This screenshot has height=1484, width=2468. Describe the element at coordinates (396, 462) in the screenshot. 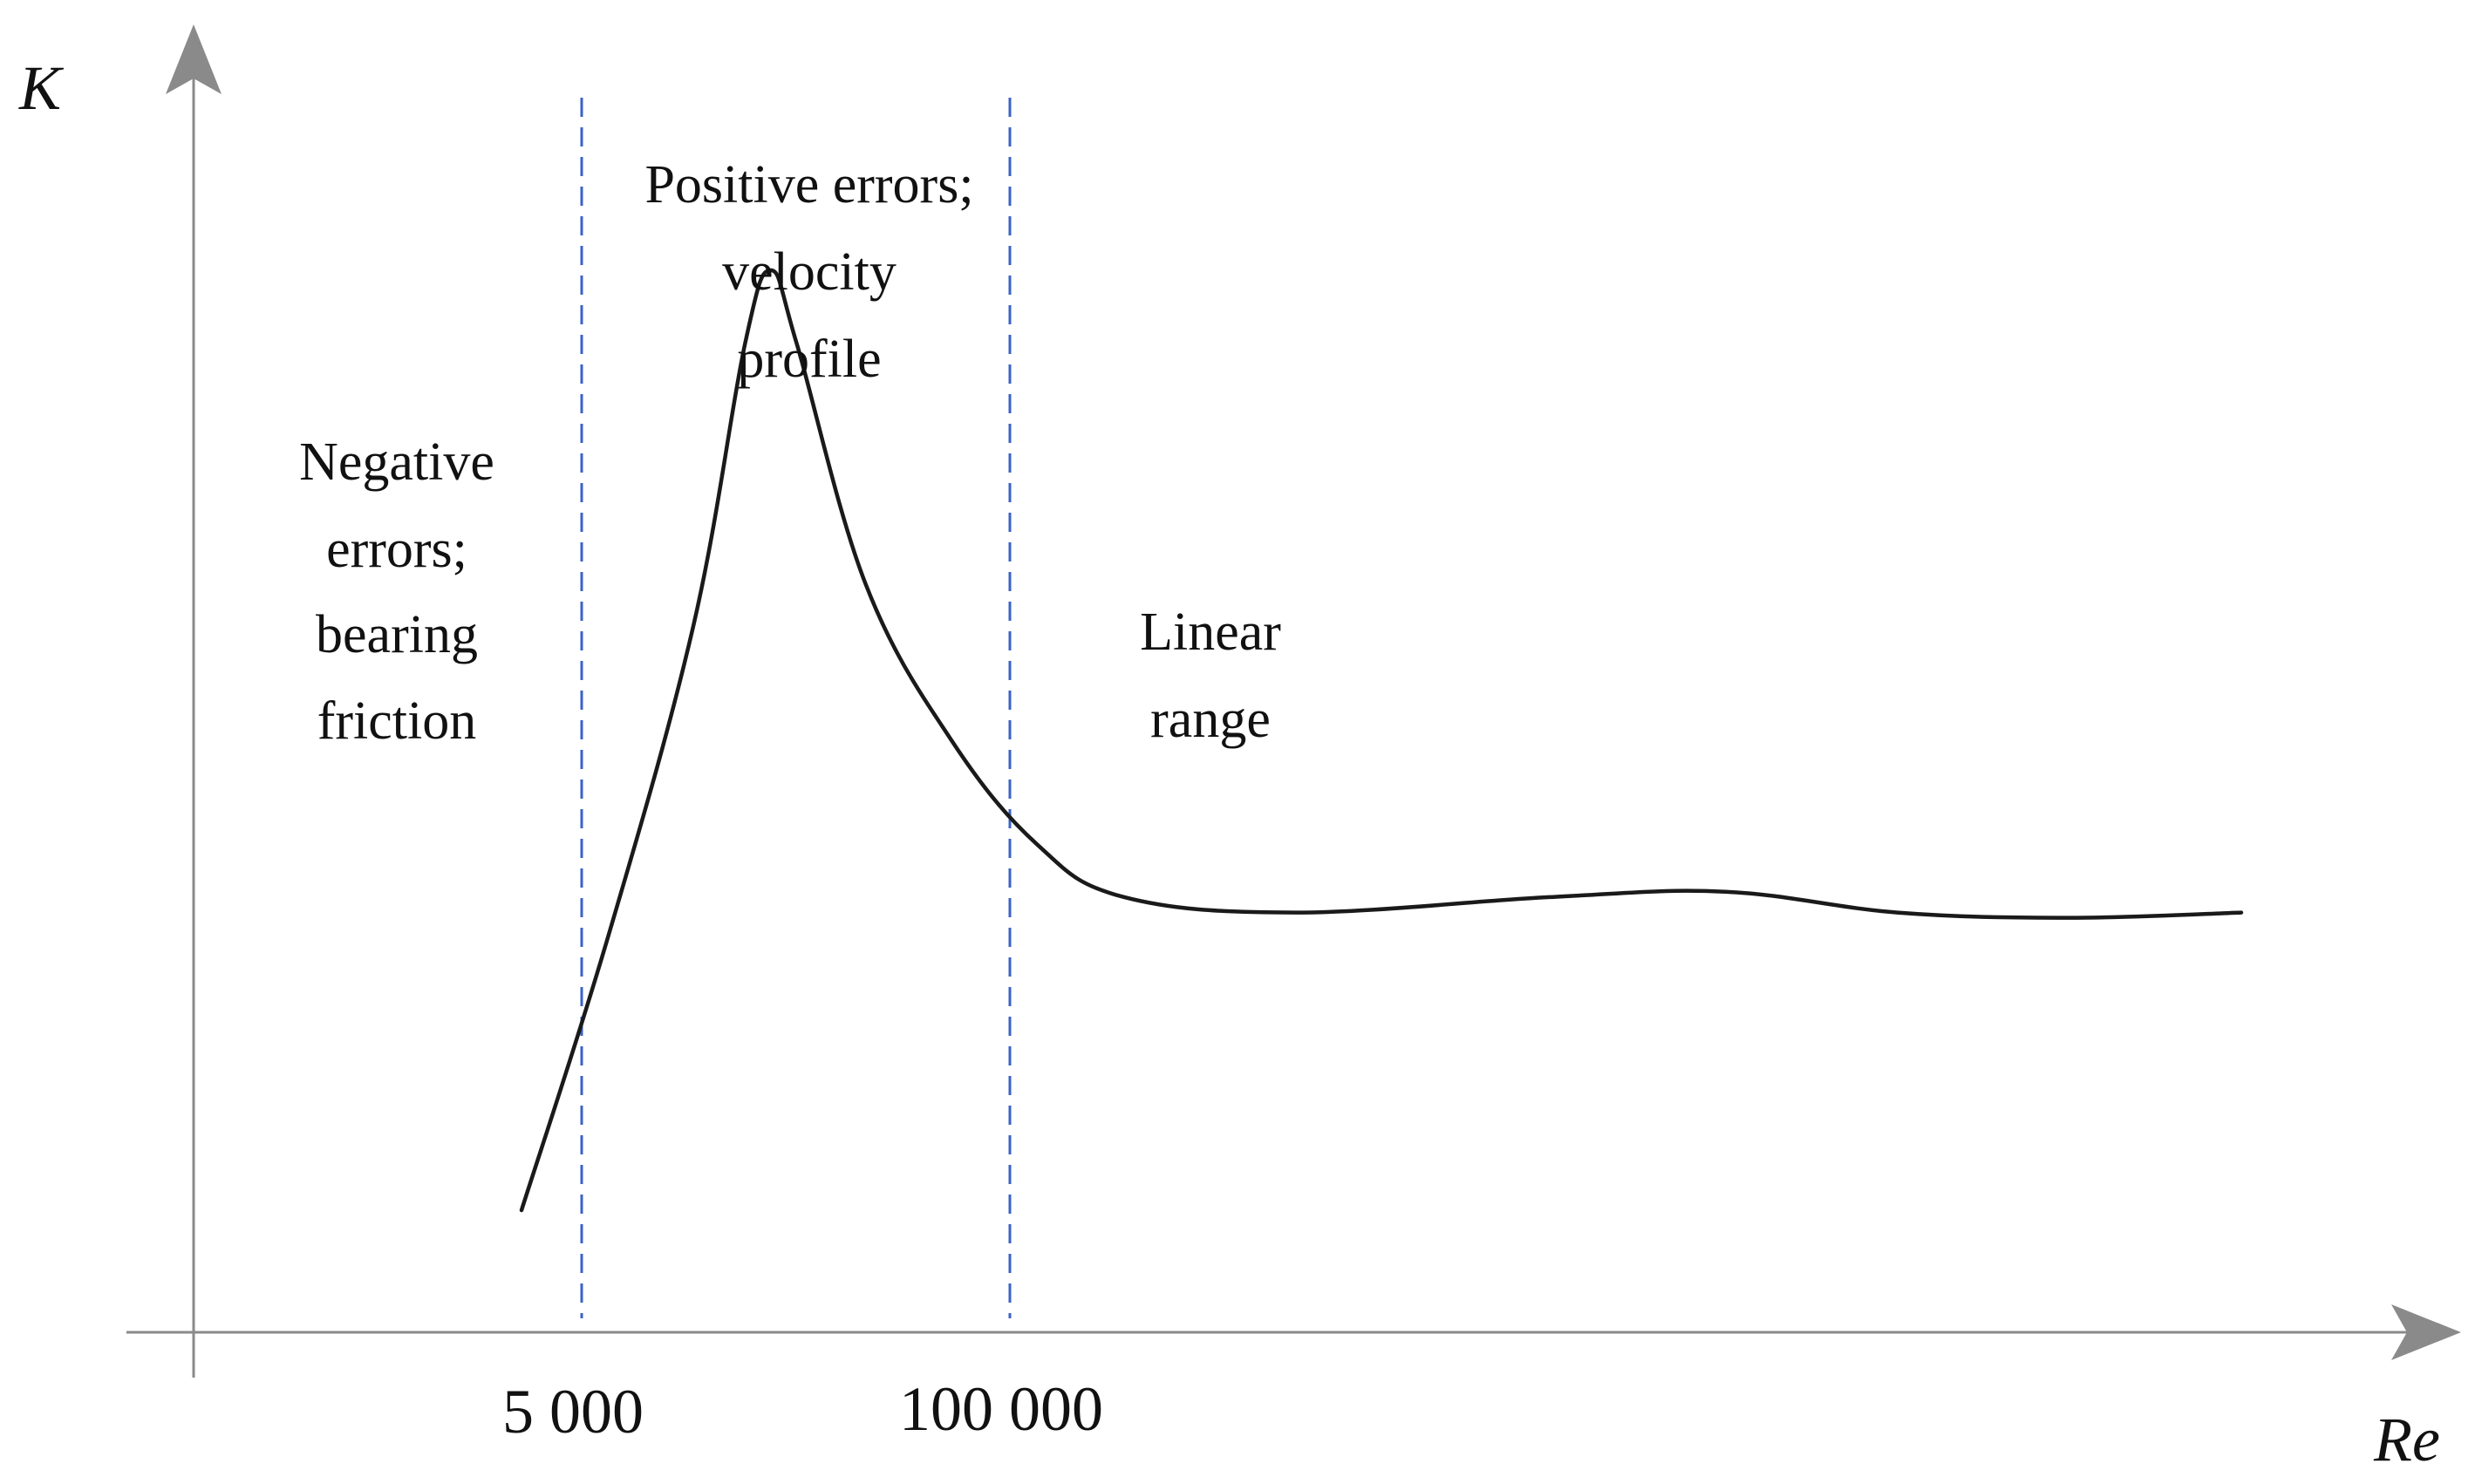

I see `annotation-line: Negative` at that location.